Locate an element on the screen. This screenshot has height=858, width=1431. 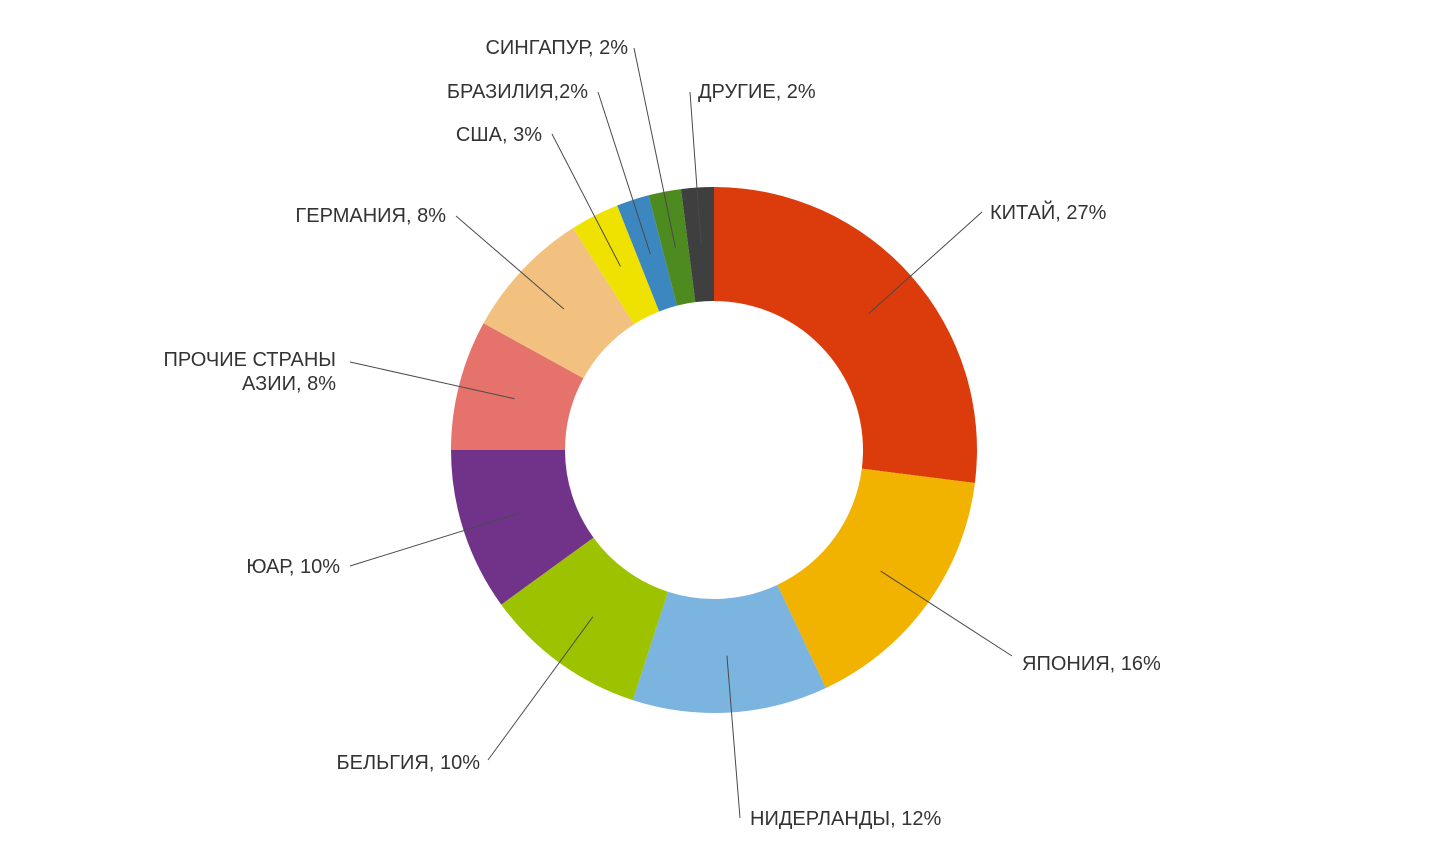
slice-прочие-страны-азии is located at coordinates (517, 386).